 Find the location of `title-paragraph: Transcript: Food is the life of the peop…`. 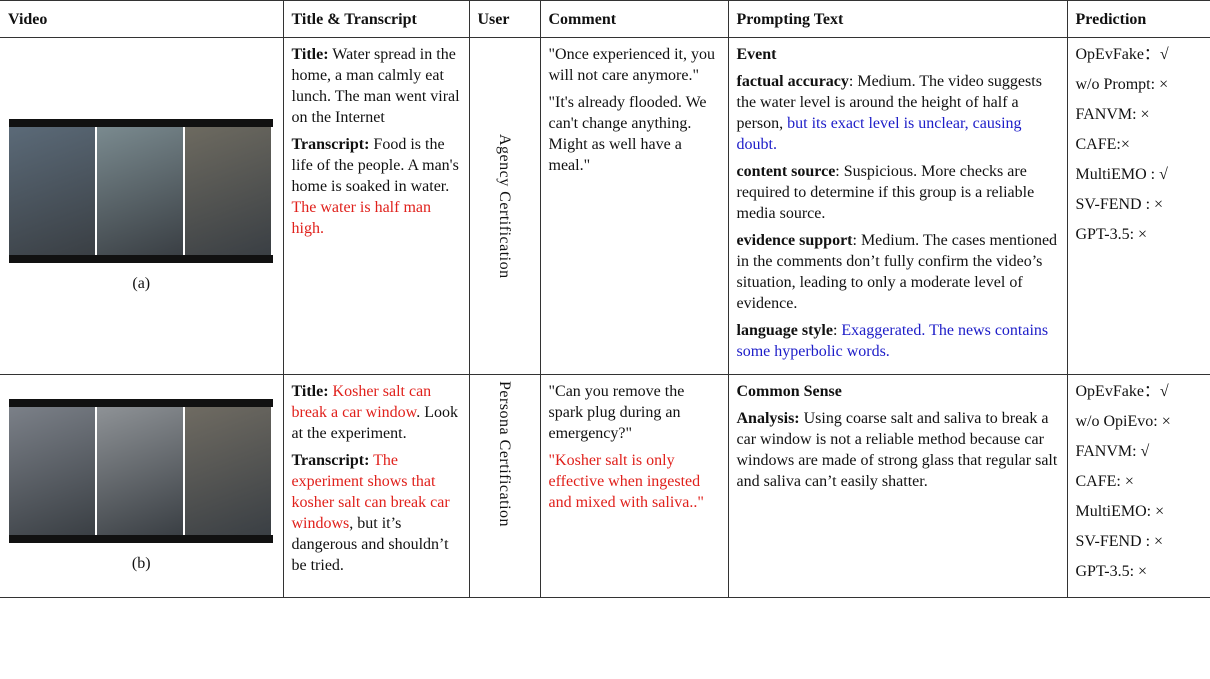

title-paragraph: Transcript: Food is the life of the peop… is located at coordinates (376, 186).